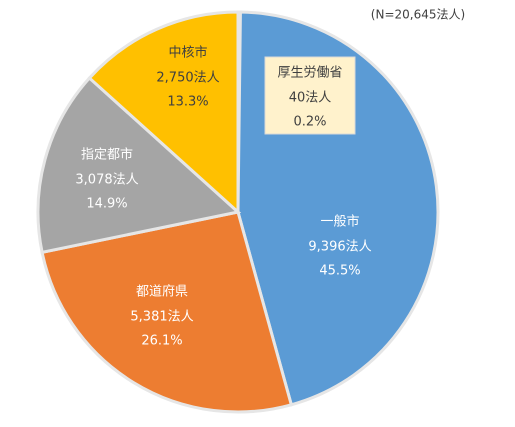  Describe the element at coordinates (309, 122) in the screenshot. I see `percent-label: 0.2%` at that location.